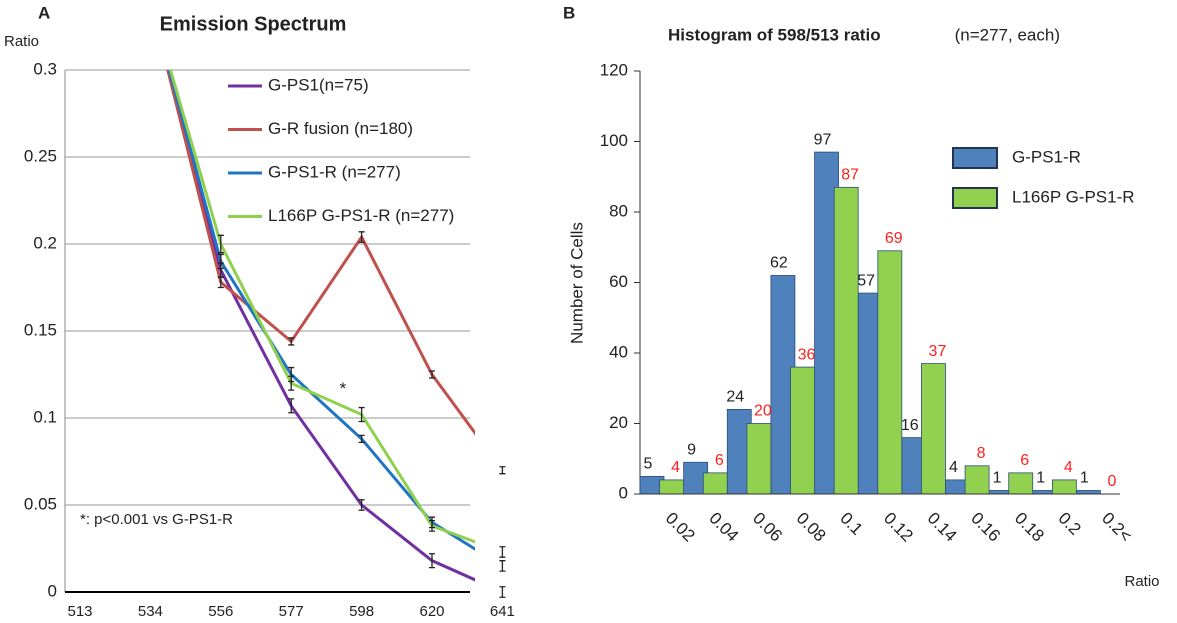 The width and height of the screenshot is (1177, 623). Describe the element at coordinates (40, 155) in the screenshot. I see `y-tick-label: 0.25` at that location.